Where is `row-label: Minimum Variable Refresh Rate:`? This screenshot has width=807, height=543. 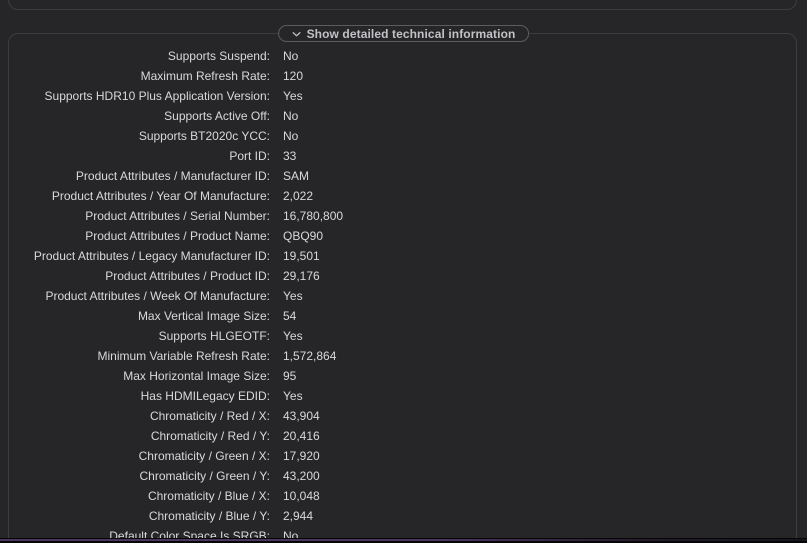 row-label: Minimum Variable Refresh Rate: is located at coordinates (183, 356).